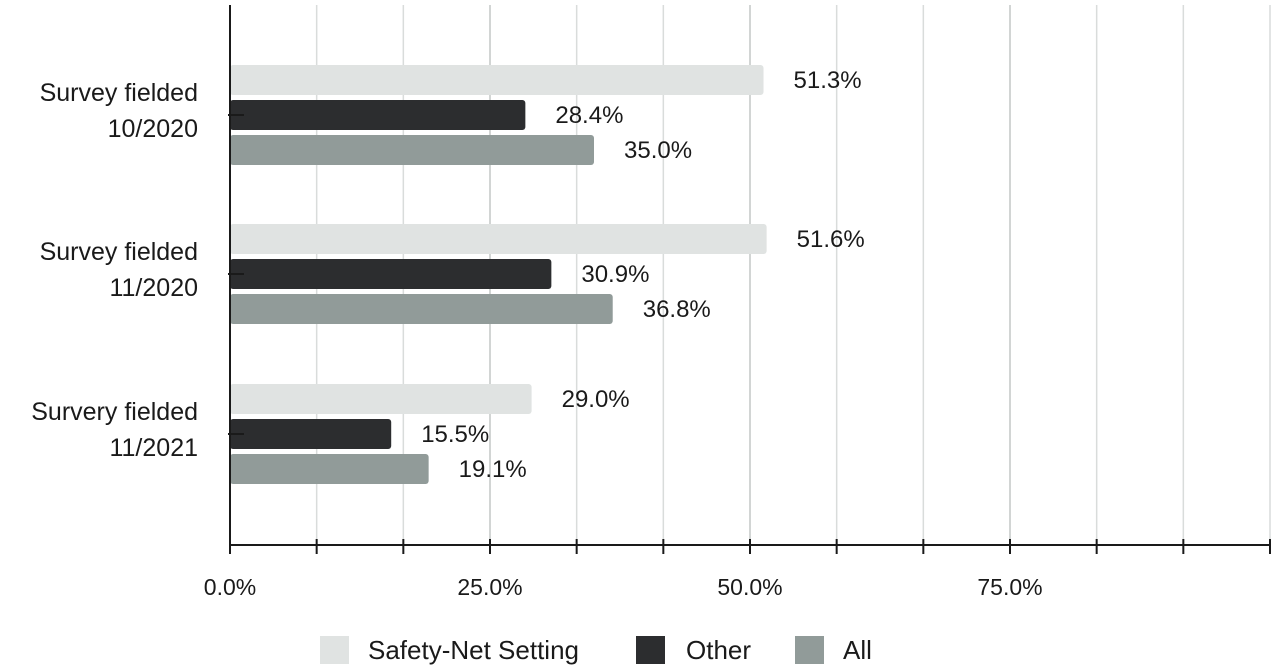 The height and width of the screenshot is (669, 1280). I want to click on bar-value-label: 51.3%, so click(828, 80).